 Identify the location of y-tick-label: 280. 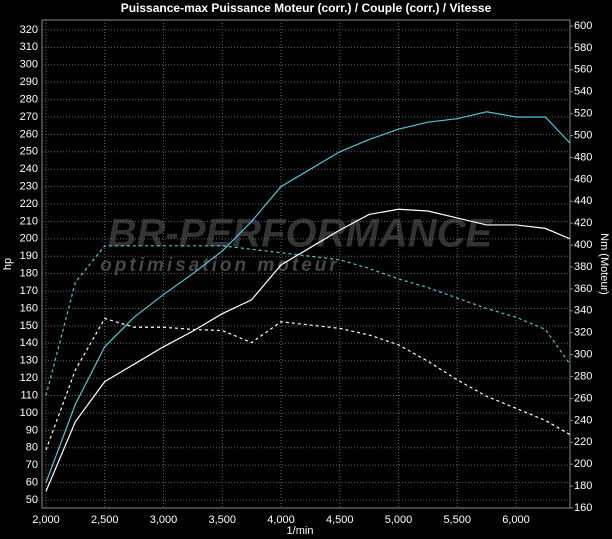
(29, 99).